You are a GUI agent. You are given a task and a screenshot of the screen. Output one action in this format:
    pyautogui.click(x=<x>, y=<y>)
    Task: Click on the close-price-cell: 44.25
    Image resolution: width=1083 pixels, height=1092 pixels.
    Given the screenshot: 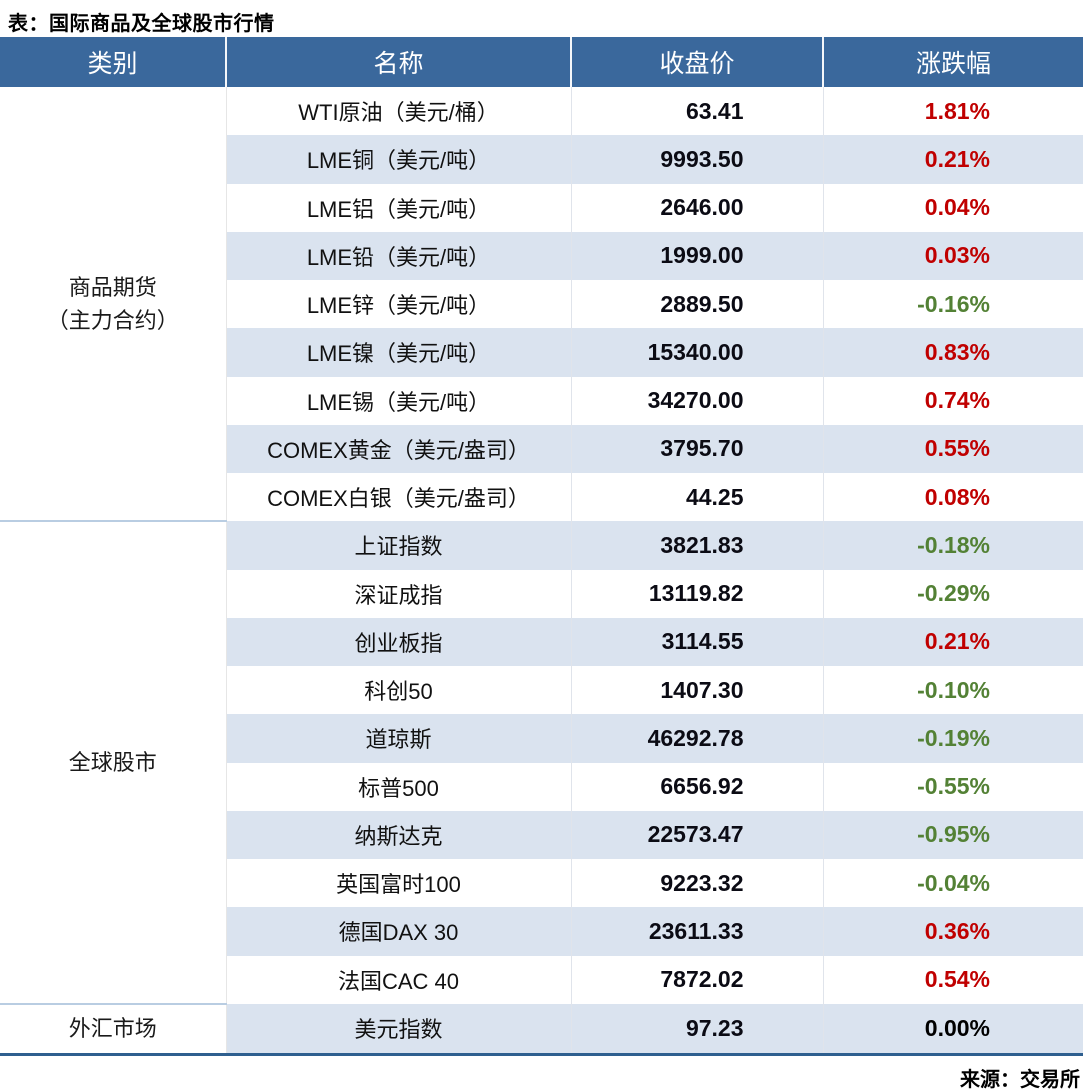 What is the action you would take?
    pyautogui.click(x=696, y=497)
    